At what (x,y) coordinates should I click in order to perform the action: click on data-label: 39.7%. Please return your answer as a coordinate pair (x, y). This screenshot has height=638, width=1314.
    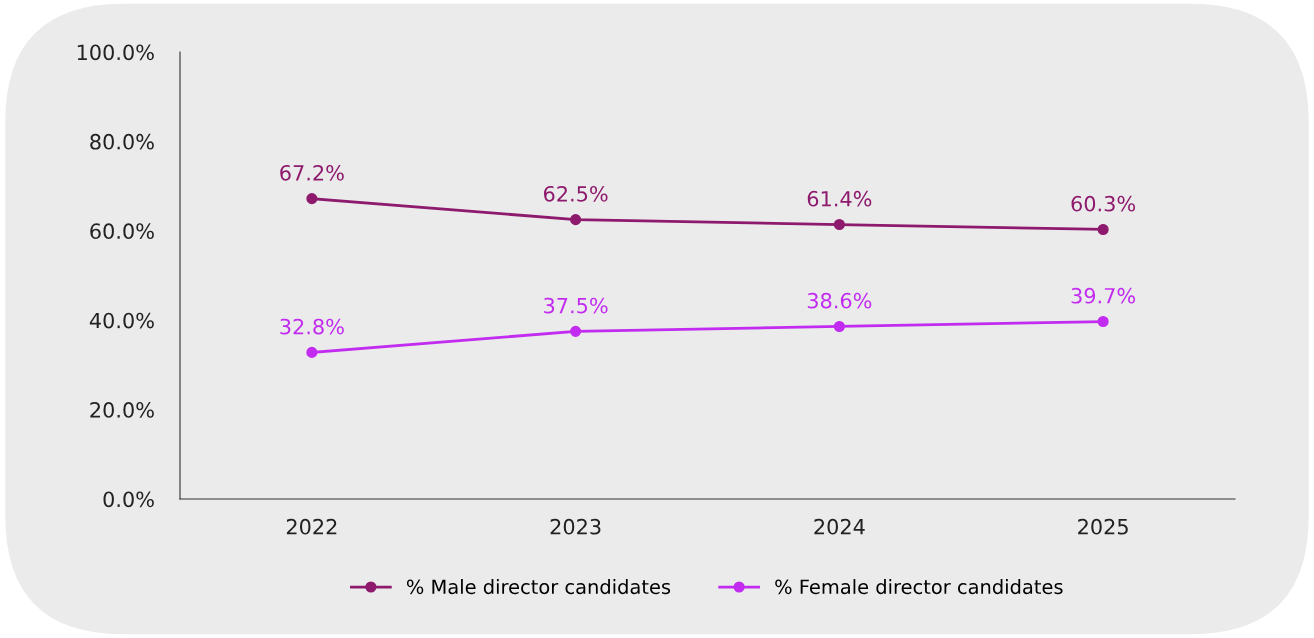
    Looking at the image, I should click on (1103, 295).